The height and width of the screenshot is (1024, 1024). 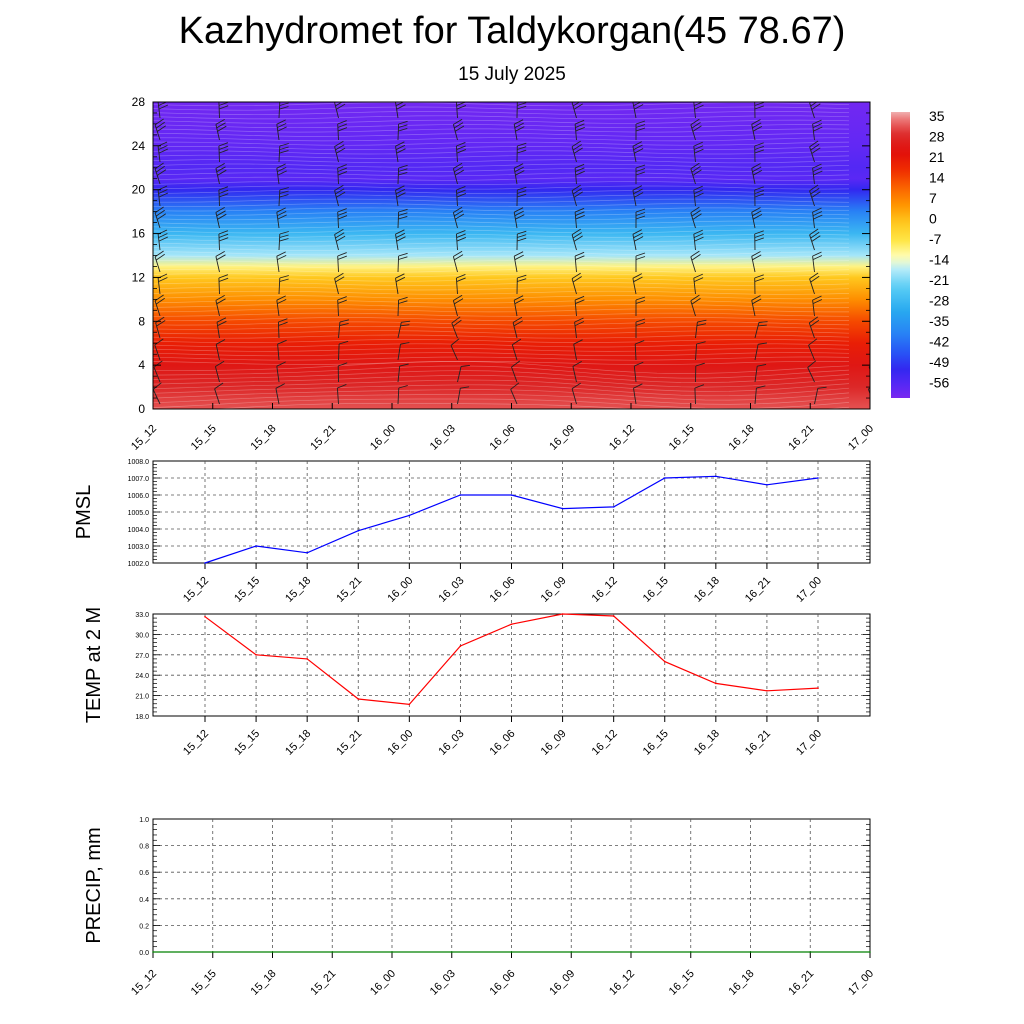 I want to click on colorbar-label: -35, so click(x=939, y=321).